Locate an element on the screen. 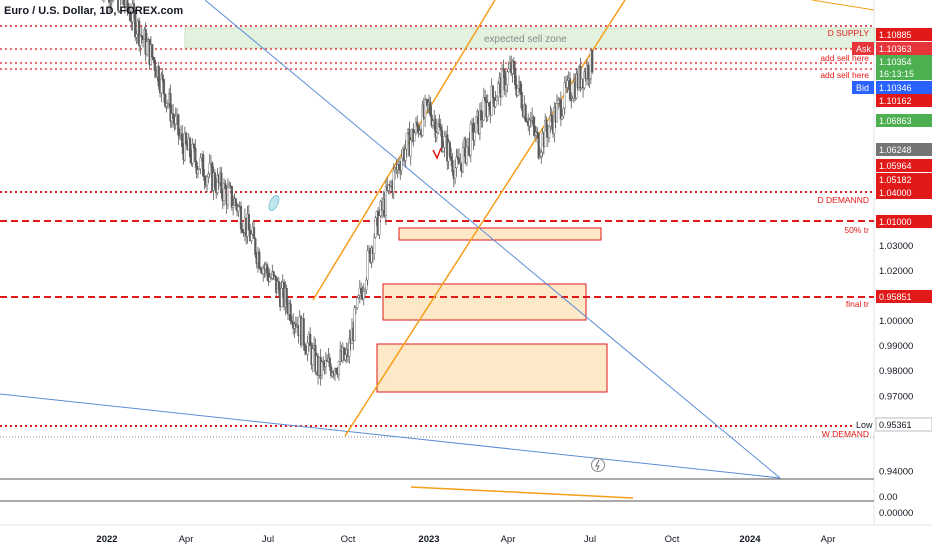  lower-pane-tick: 0.00000 is located at coordinates (896, 513).